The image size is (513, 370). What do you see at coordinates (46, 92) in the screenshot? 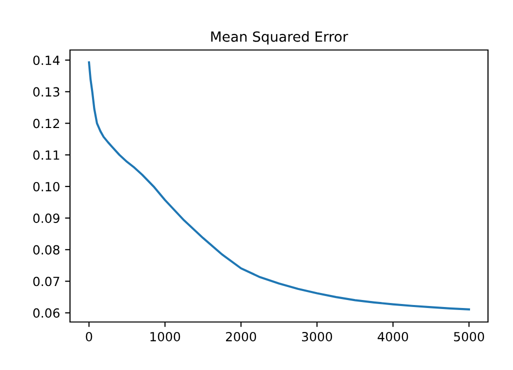
I see `y-tick-label: 0.13` at bounding box center [46, 92].